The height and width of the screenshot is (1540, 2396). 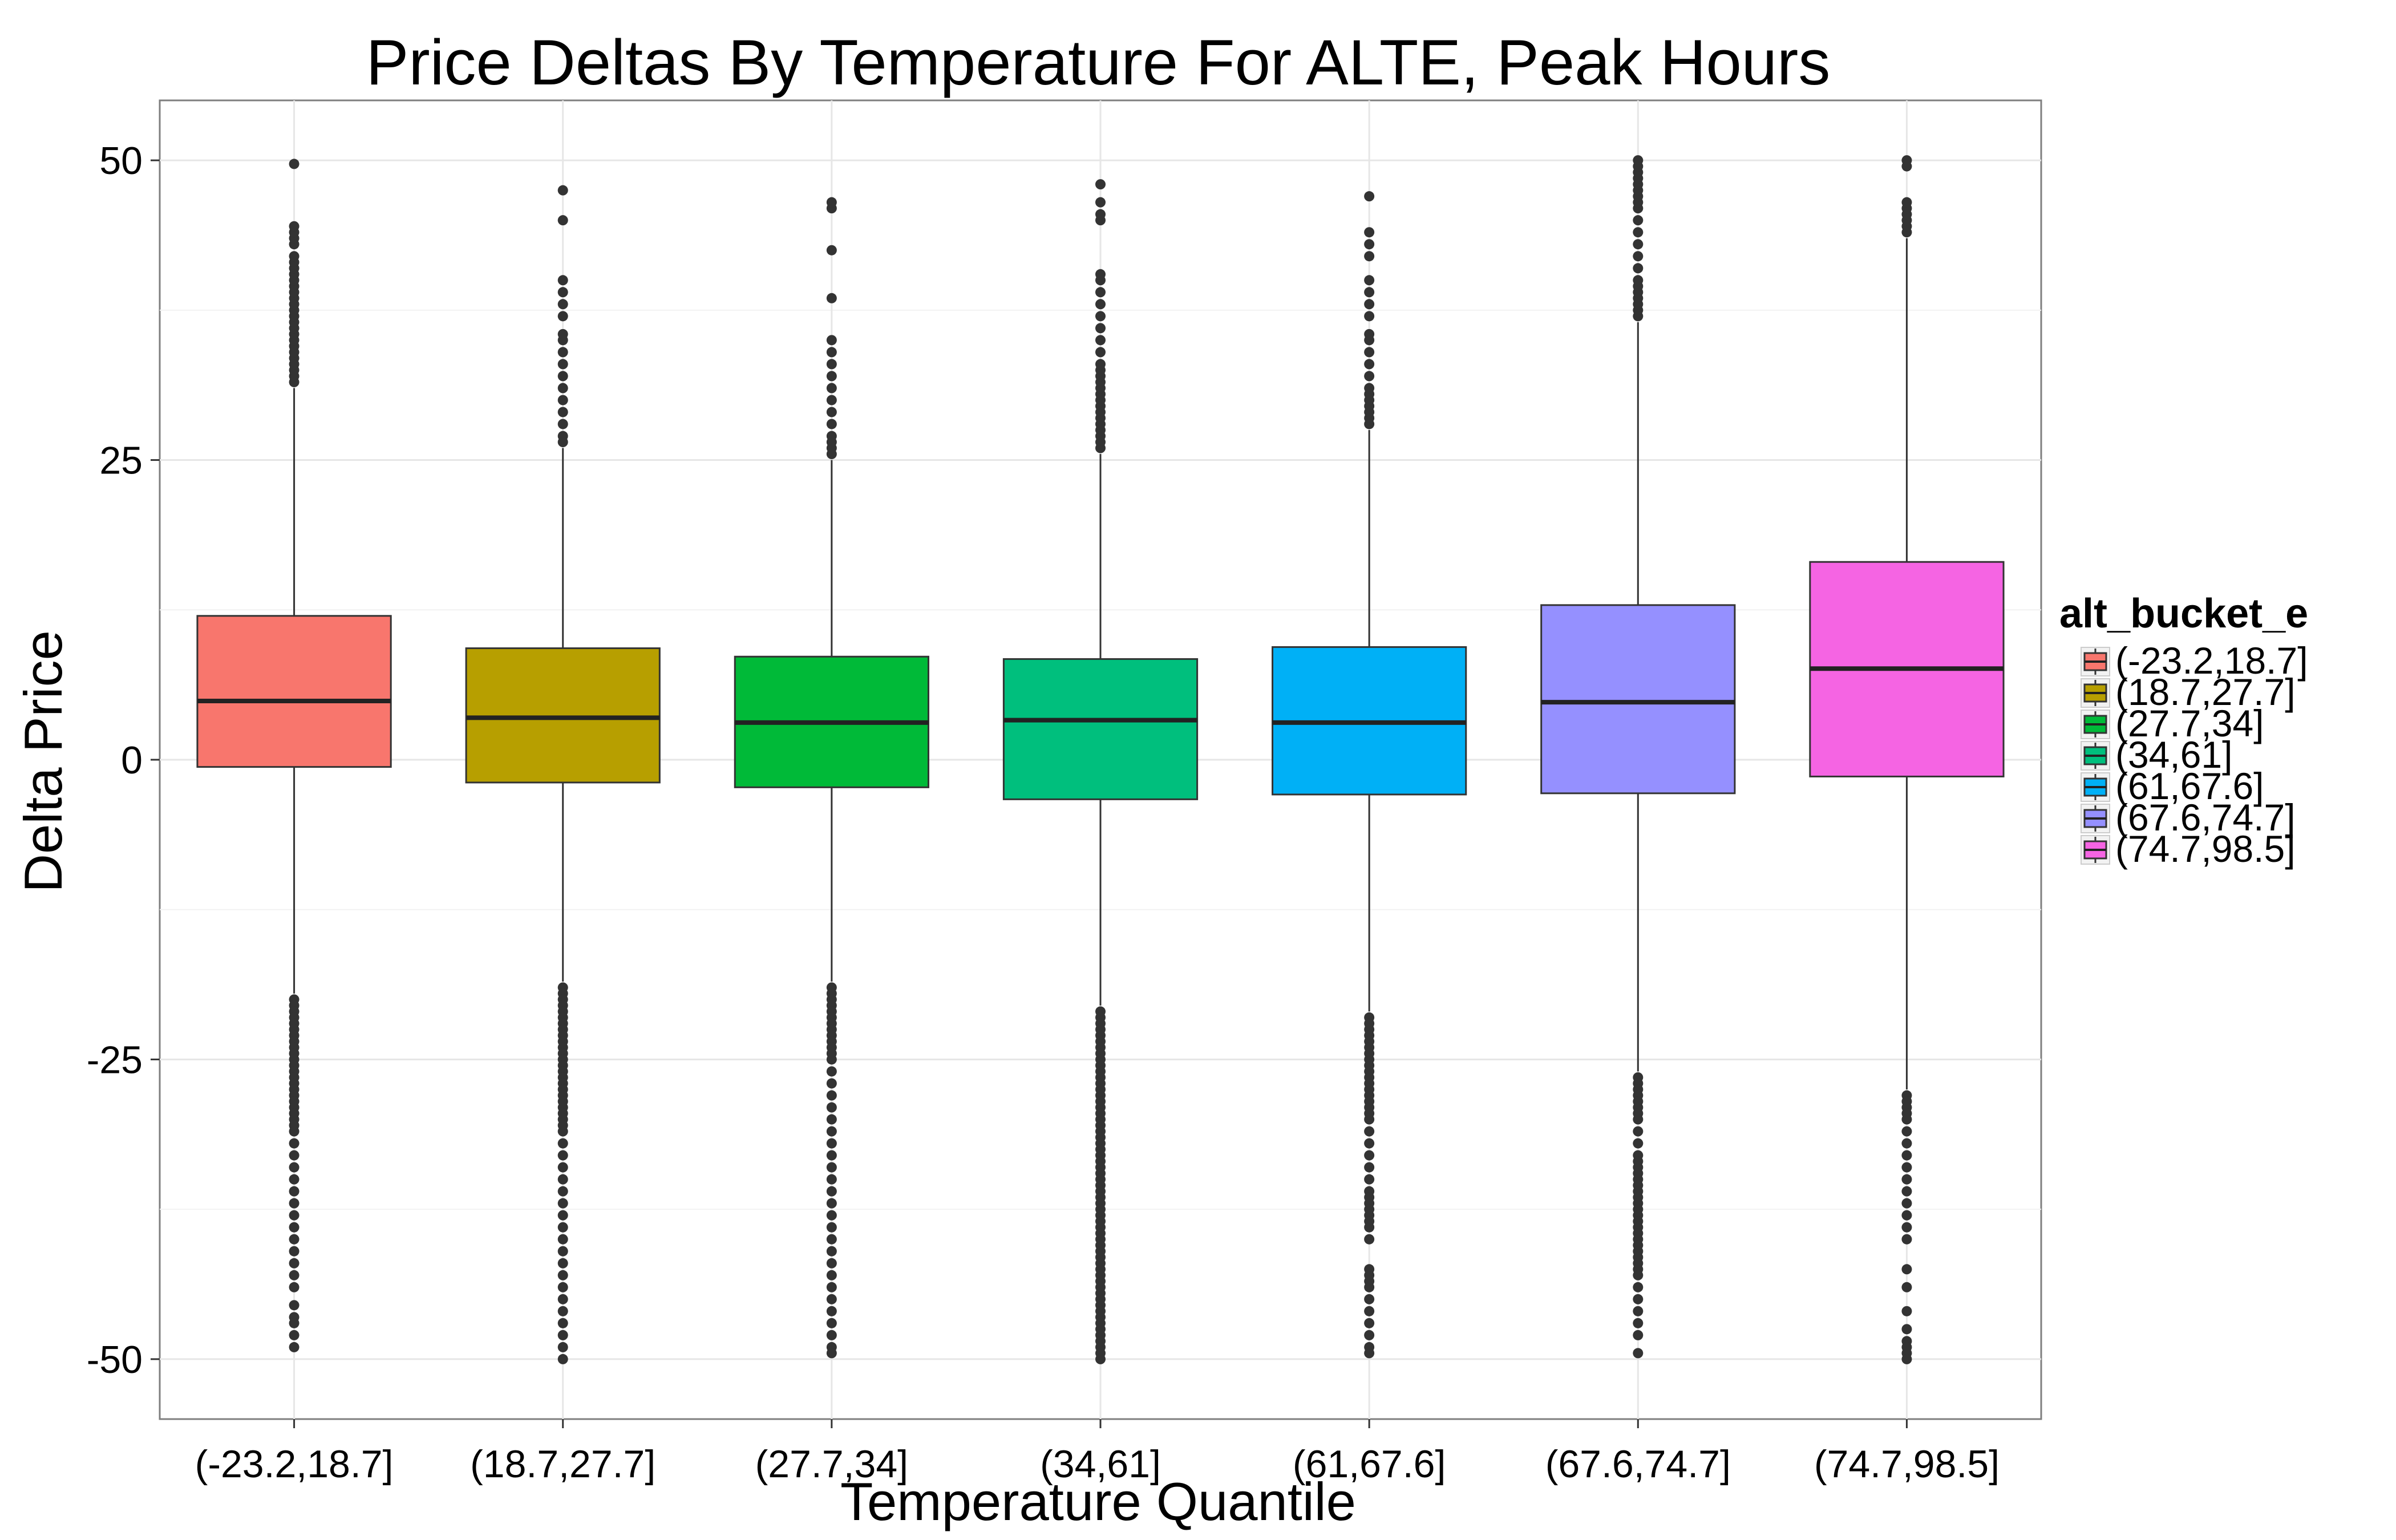 What do you see at coordinates (1369, 1464) in the screenshot?
I see `x-tick-label: (61,67.6]` at bounding box center [1369, 1464].